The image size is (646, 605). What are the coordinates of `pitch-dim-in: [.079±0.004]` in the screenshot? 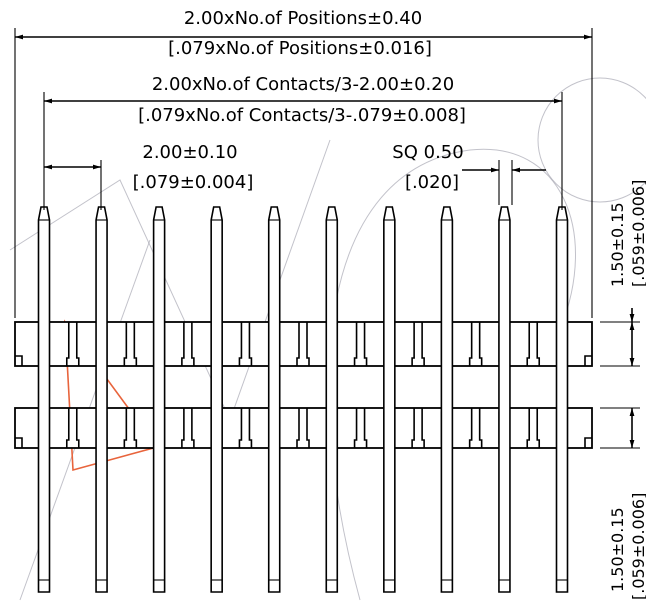 It's located at (193, 182).